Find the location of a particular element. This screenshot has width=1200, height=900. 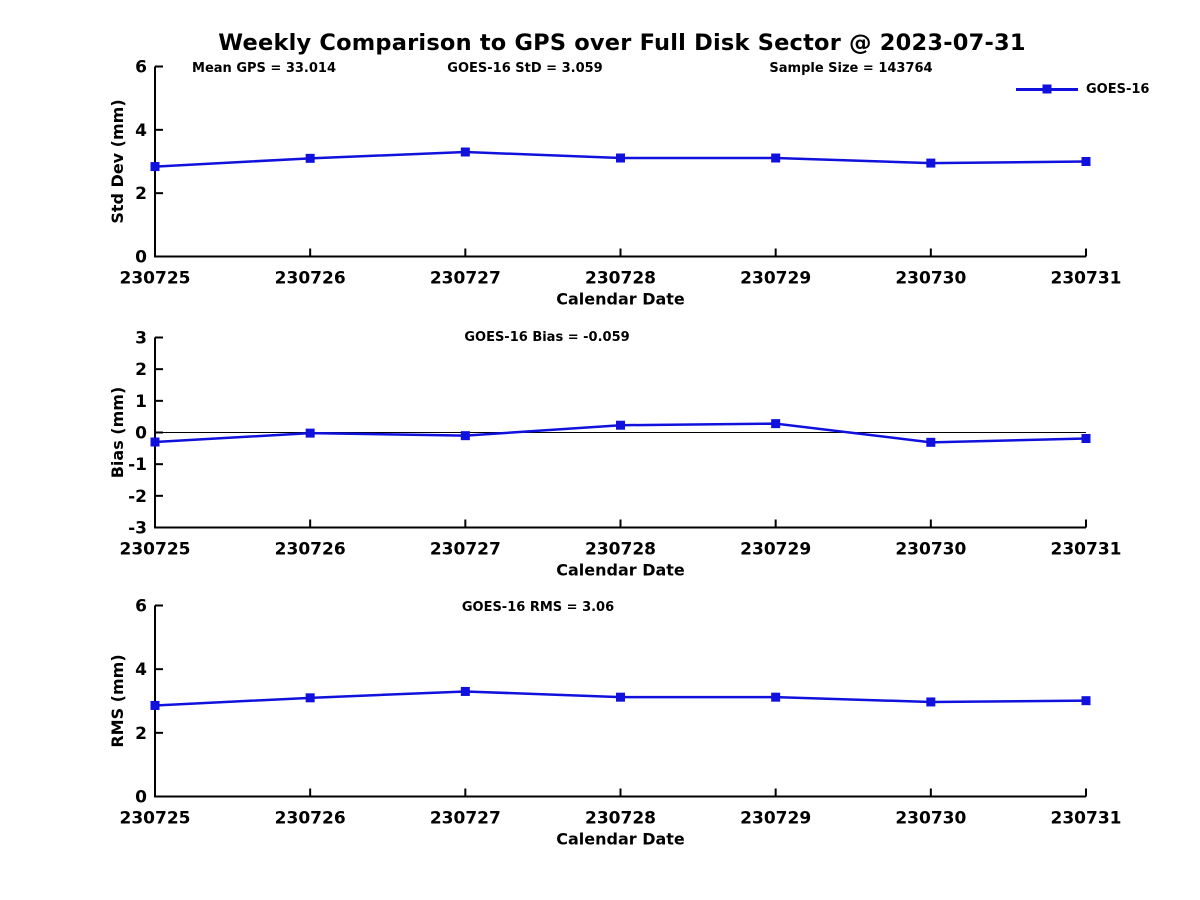

annotation-goes16-std: GOES-16 StD = 3.059 is located at coordinates (525, 68).